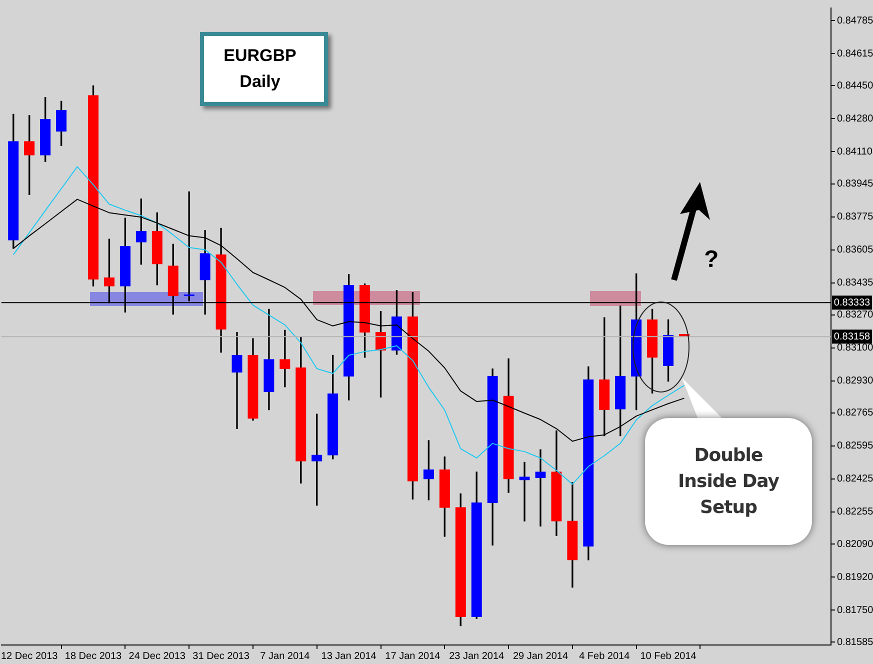 This screenshot has height=664, width=873. Describe the element at coordinates (855, 413) in the screenshot. I see `y-tick-label: 0.82765` at that location.